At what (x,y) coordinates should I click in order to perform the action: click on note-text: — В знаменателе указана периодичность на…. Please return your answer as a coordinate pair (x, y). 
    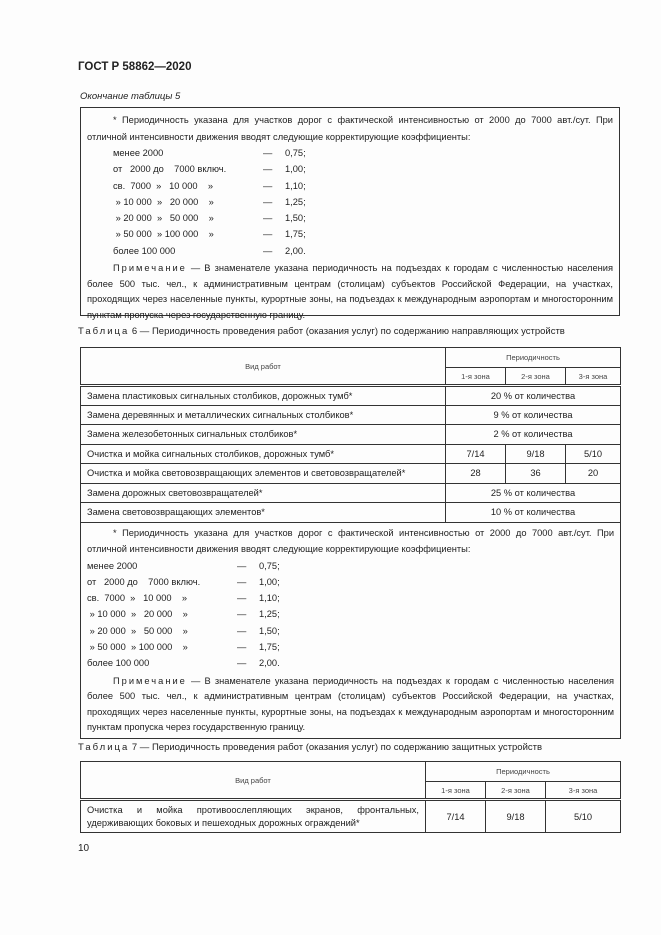
    Looking at the image, I should click on (351, 704).